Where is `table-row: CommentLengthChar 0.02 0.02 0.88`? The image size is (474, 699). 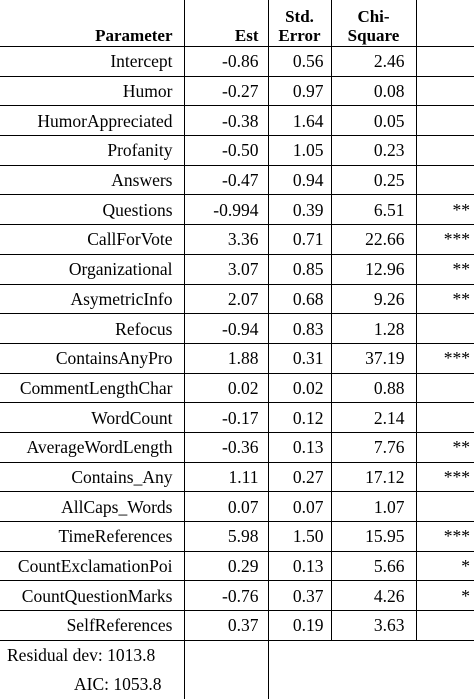 table-row: CommentLengthChar 0.02 0.02 0.88 is located at coordinates (237, 388).